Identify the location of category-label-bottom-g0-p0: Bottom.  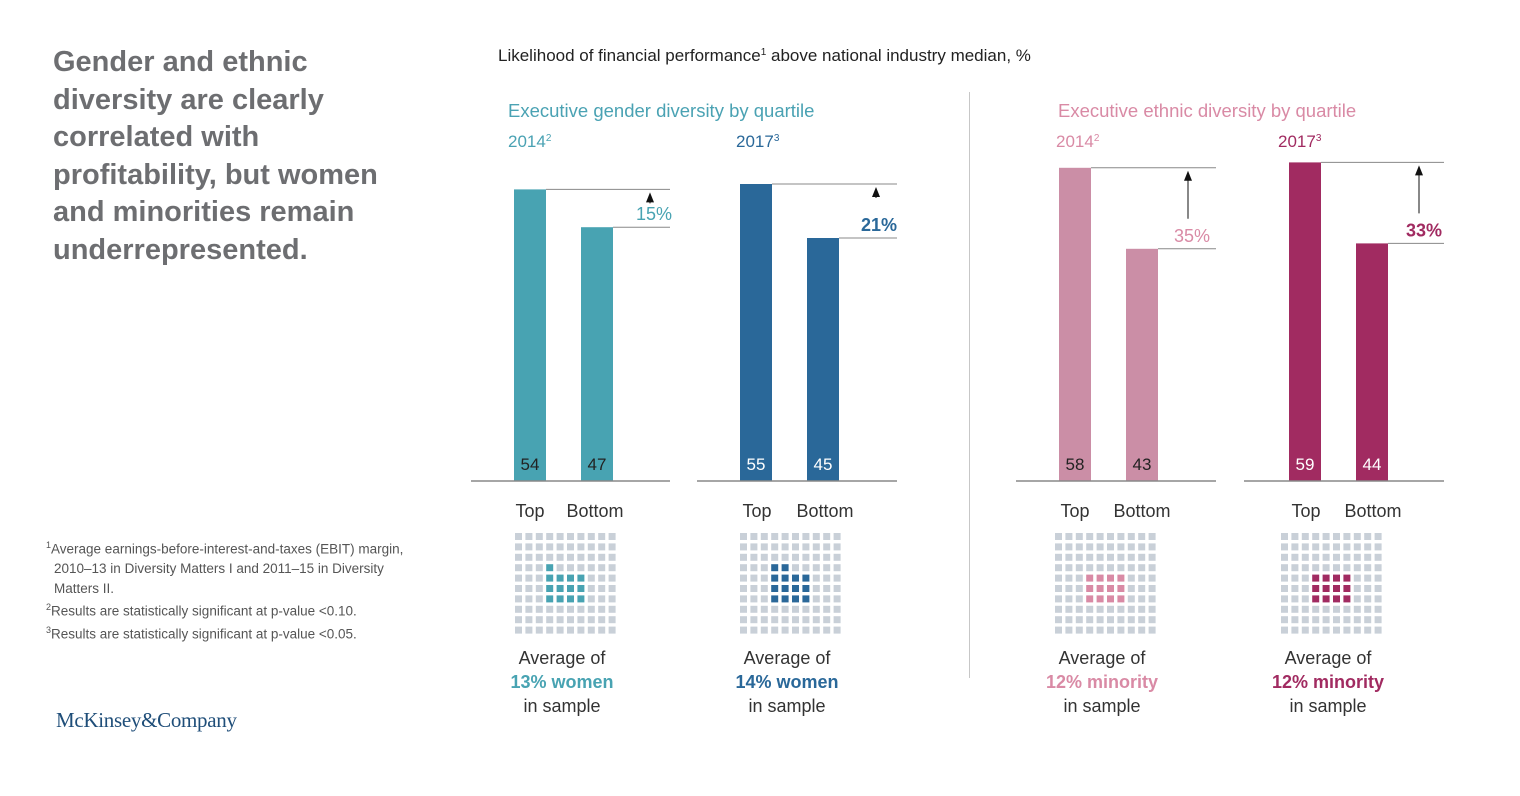
(594, 511).